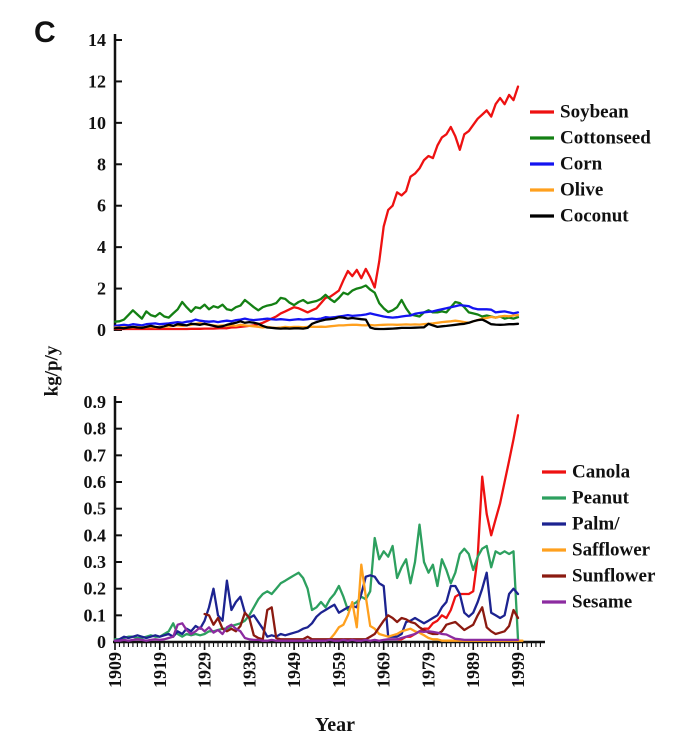 This screenshot has width=685, height=750. Describe the element at coordinates (602, 602) in the screenshot. I see `legend-label-sesame: Sesame` at that location.